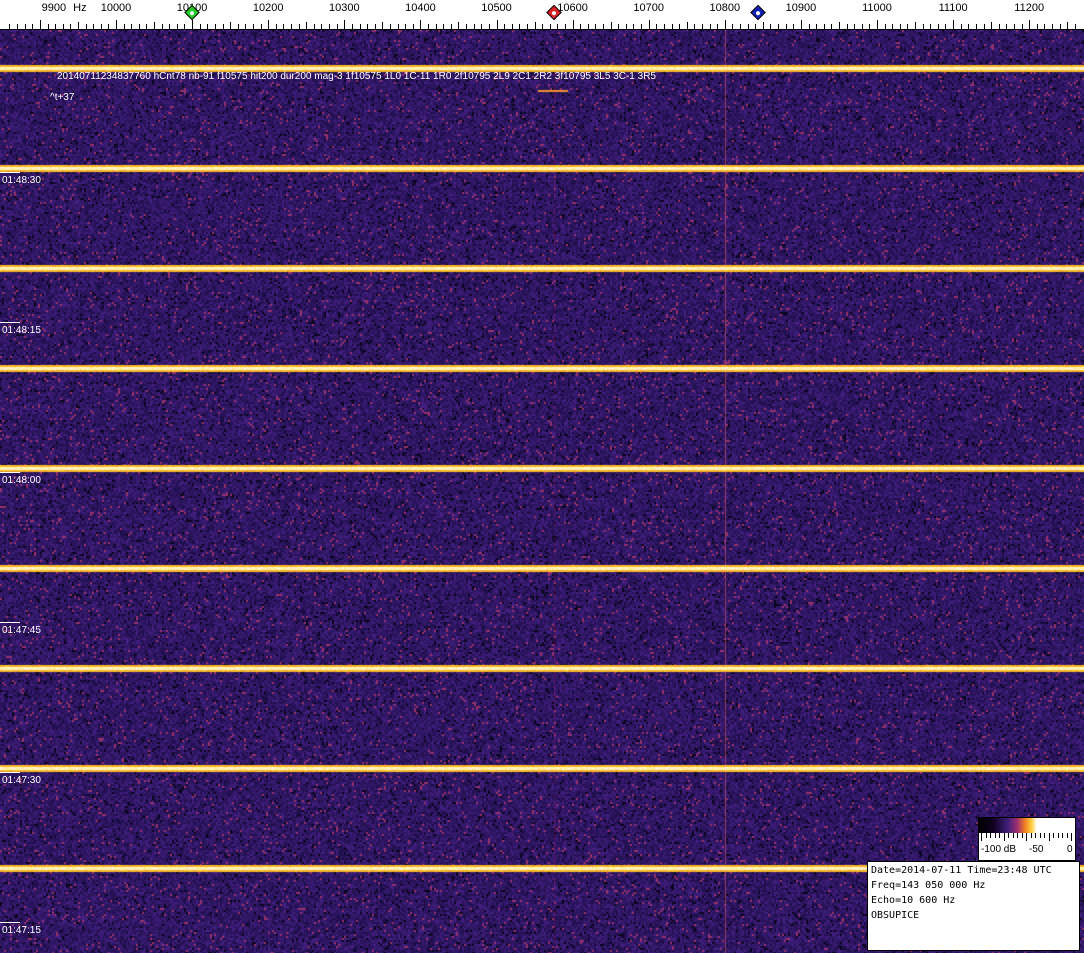 The image size is (1084, 953). Describe the element at coordinates (21, 480) in the screenshot. I see `y-tick-label: 01:48:00` at that location.